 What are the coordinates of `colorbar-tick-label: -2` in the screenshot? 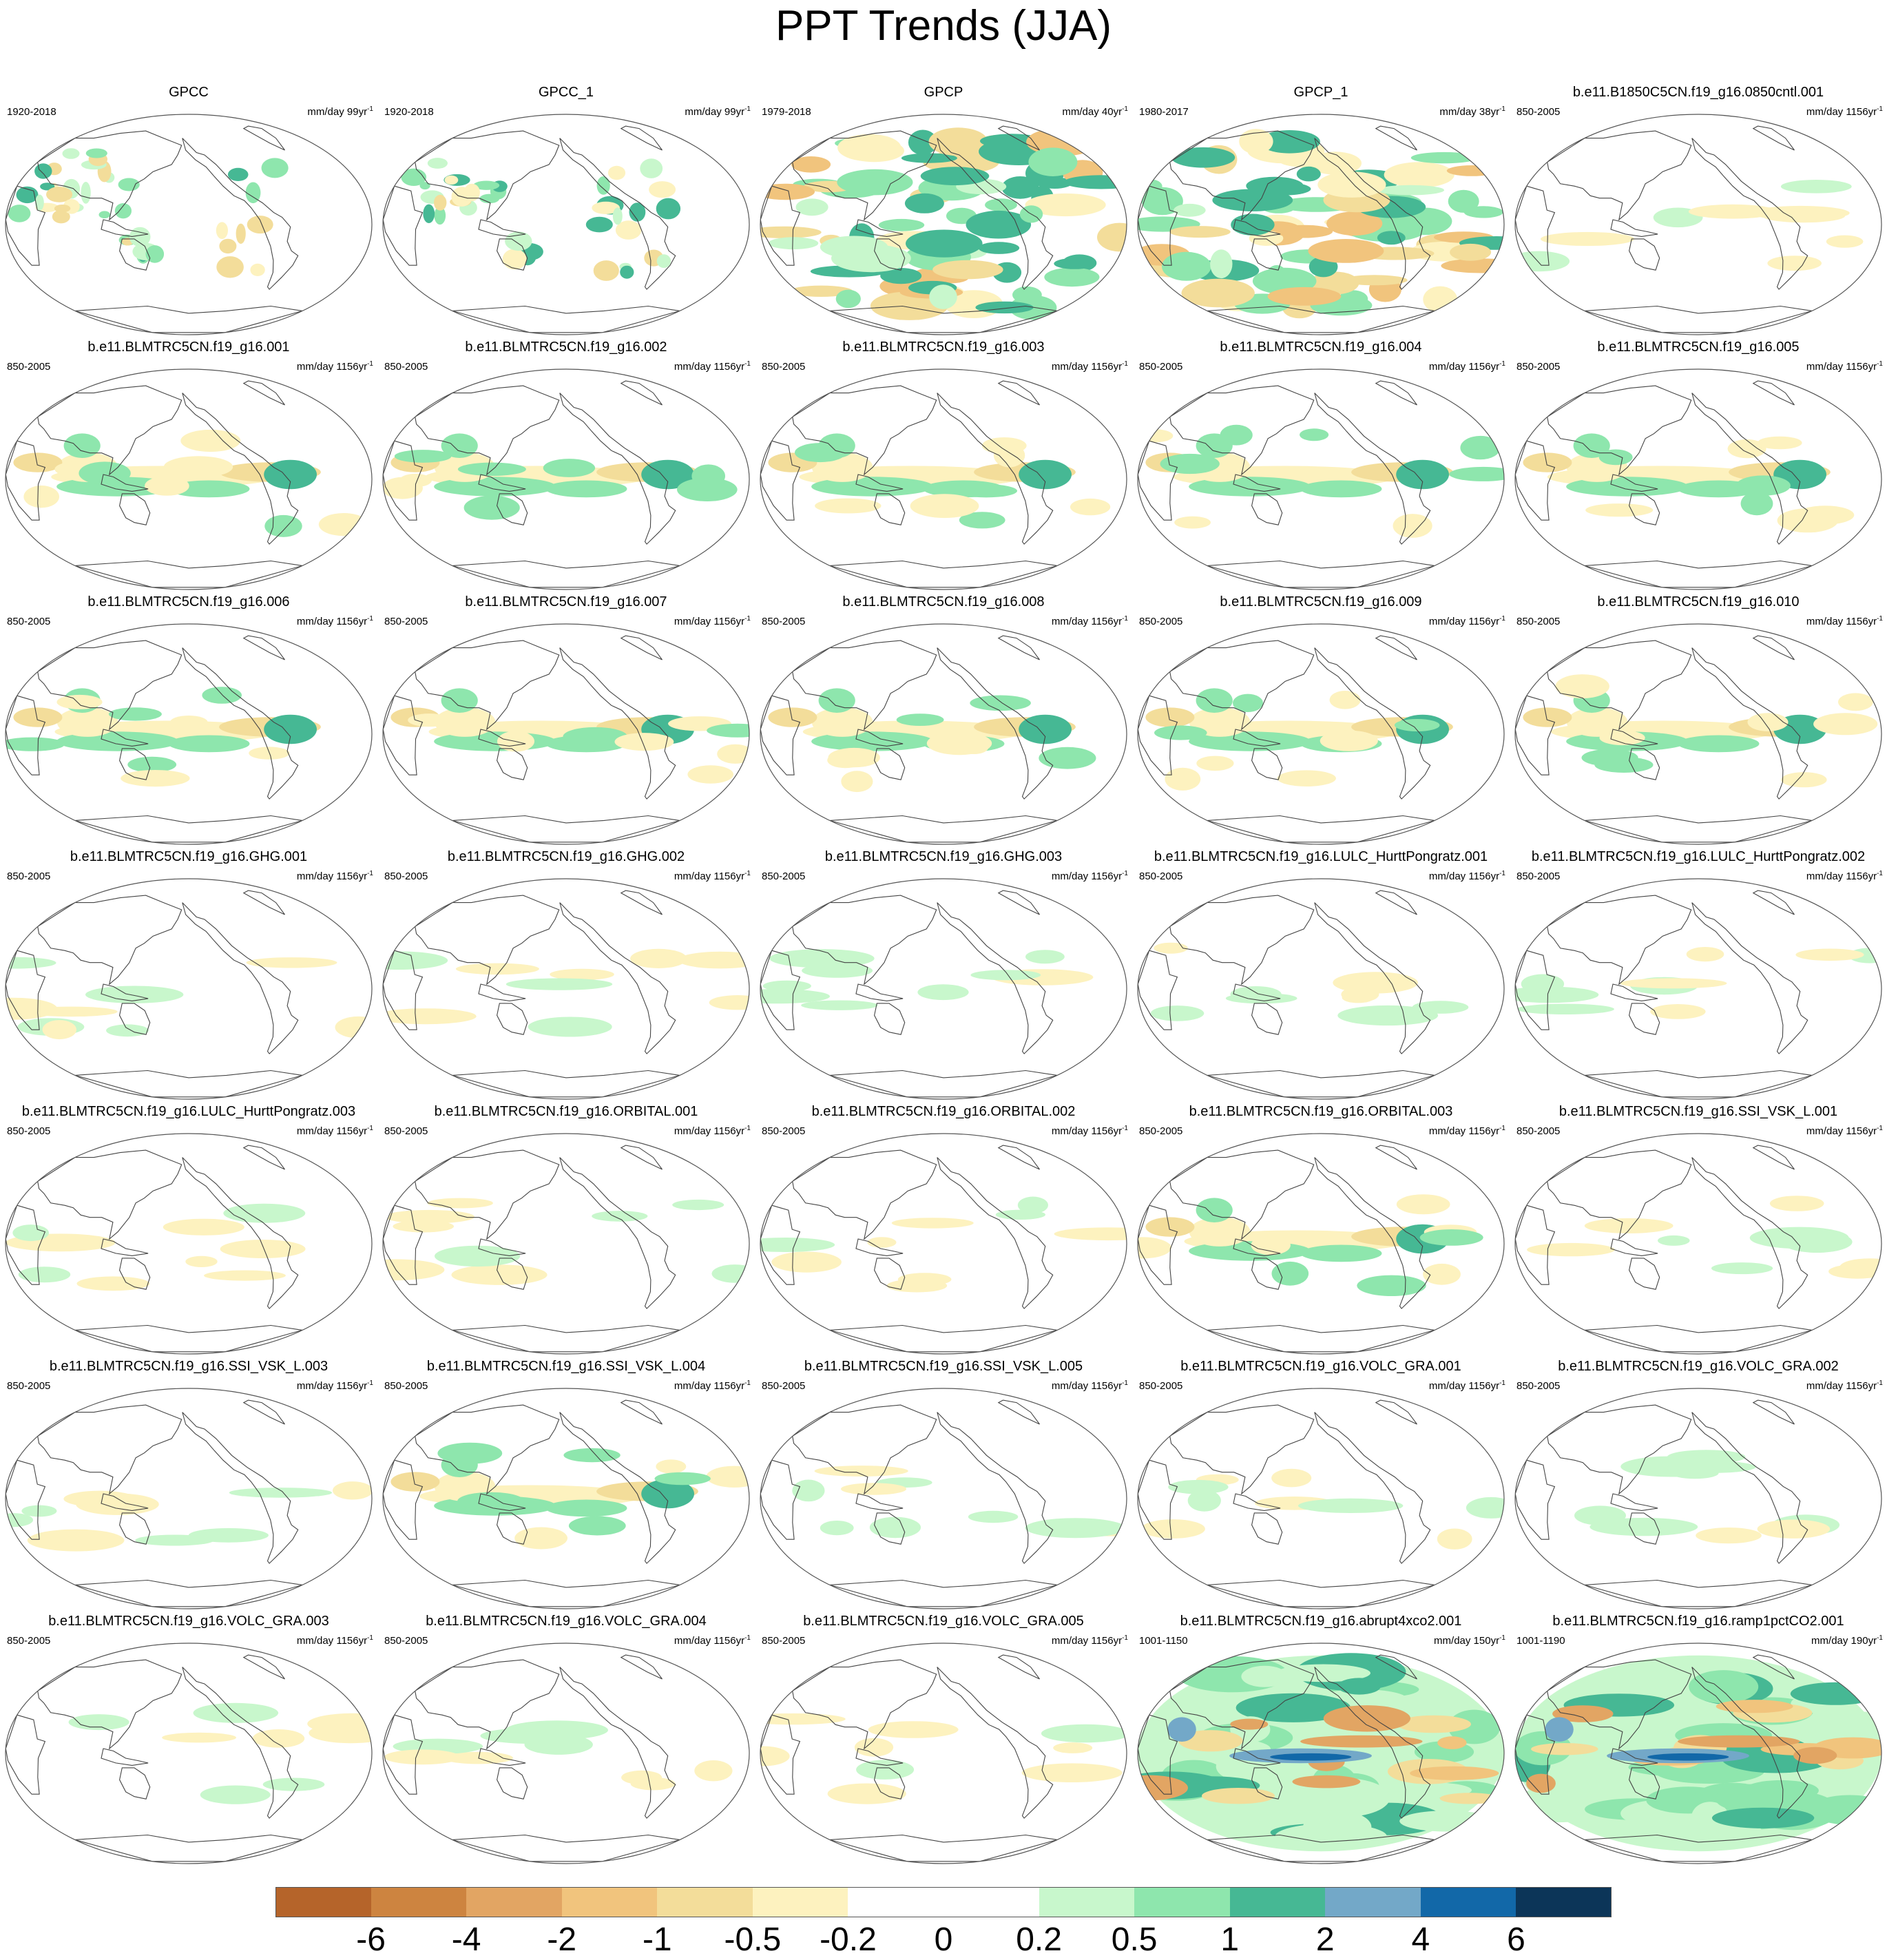 It's located at (562, 1939).